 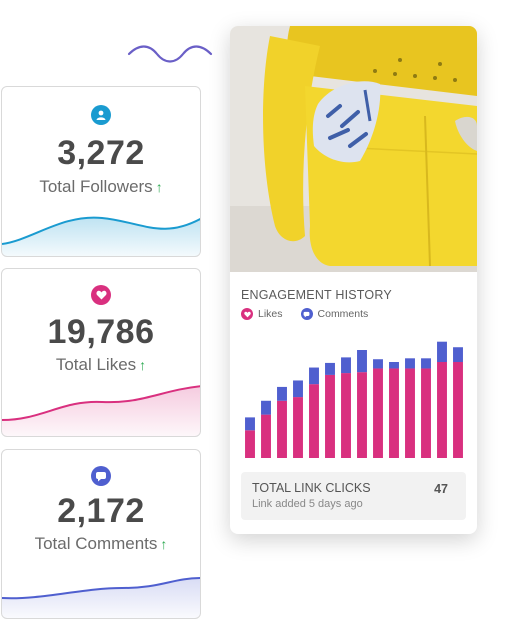 I want to click on legend-likes: Likes, so click(x=262, y=314).